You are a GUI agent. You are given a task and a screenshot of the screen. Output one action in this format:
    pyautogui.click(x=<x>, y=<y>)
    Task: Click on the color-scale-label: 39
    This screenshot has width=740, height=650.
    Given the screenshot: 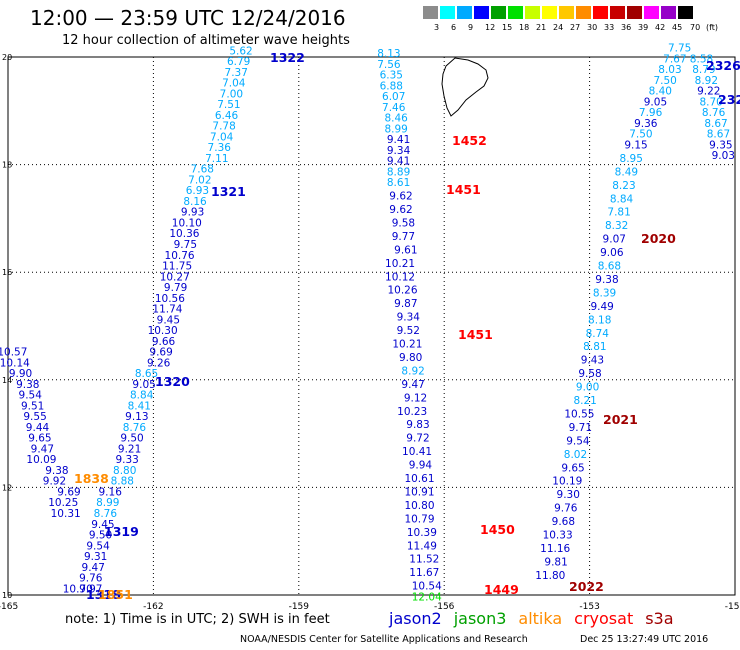 What is the action you would take?
    pyautogui.click(x=643, y=27)
    